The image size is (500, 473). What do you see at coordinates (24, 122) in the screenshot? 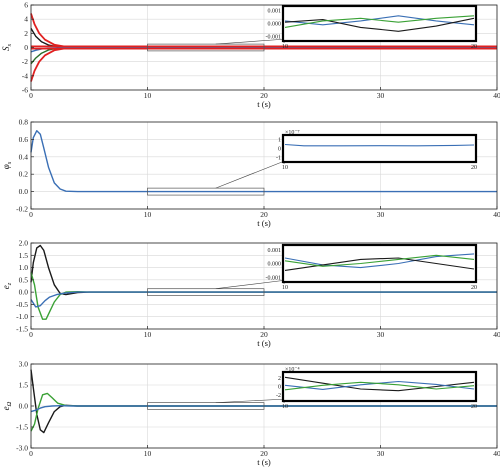
I see `y-tick-label: 0.8` at bounding box center [24, 122].